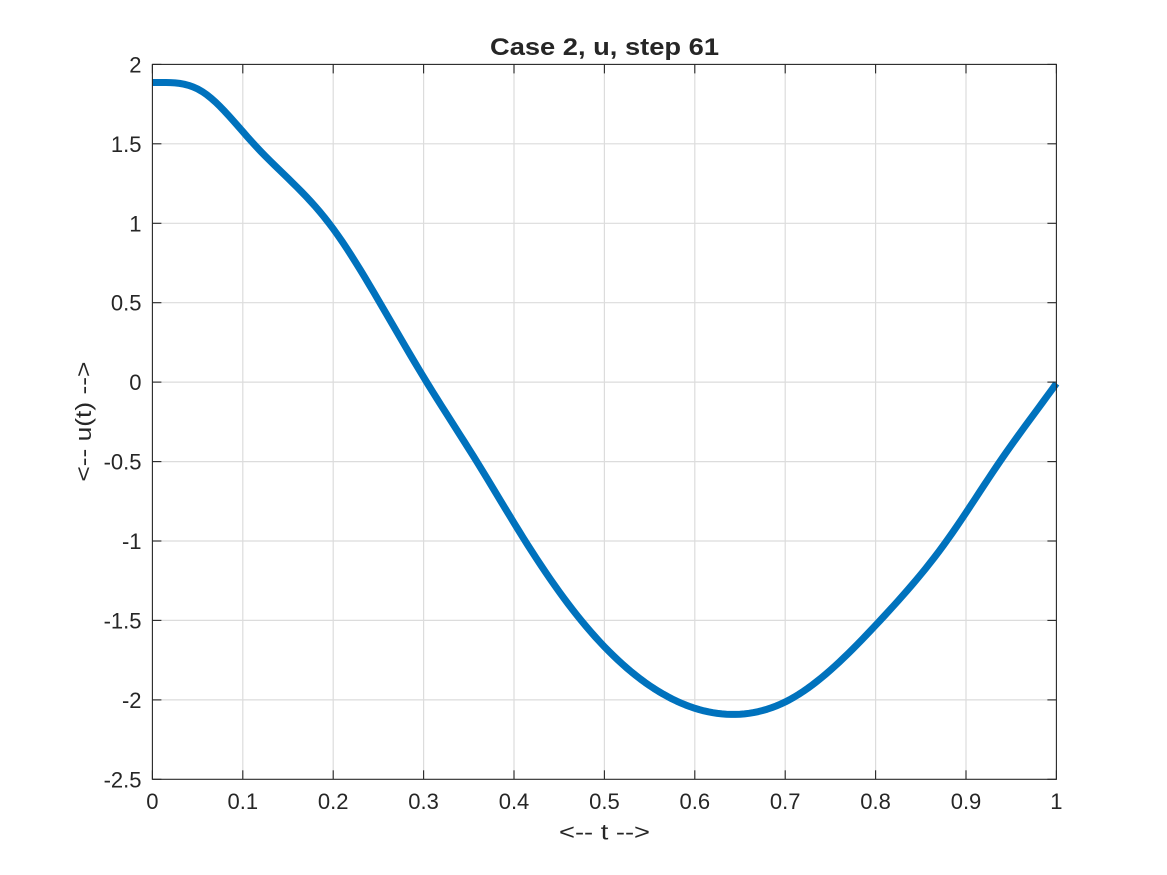 The width and height of the screenshot is (1167, 875). Describe the element at coordinates (604, 47) in the screenshot. I see `svg-text: Case 2, u, step 61` at that location.